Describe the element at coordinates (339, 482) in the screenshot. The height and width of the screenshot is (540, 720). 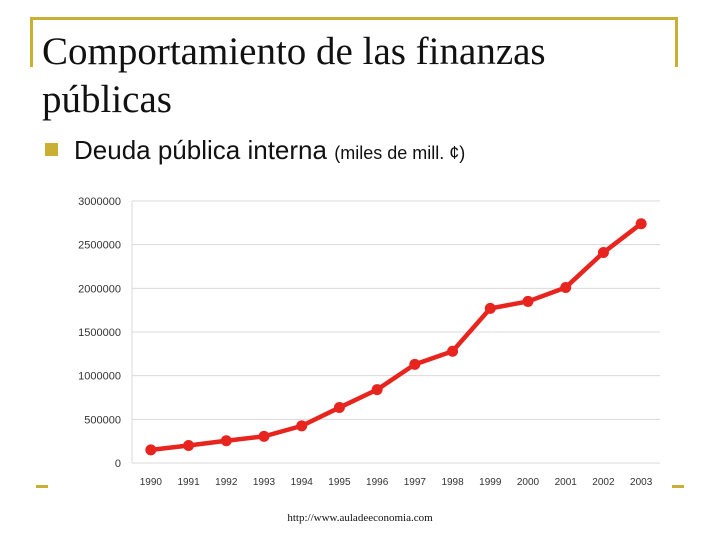
I see `x-tick-label: 1995` at that location.